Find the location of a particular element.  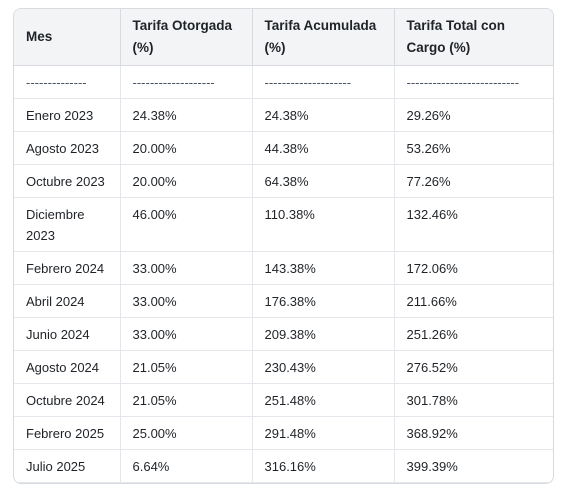

table-row: Octubre 2024 21.05% 251.48% 301.78% is located at coordinates (283, 400).